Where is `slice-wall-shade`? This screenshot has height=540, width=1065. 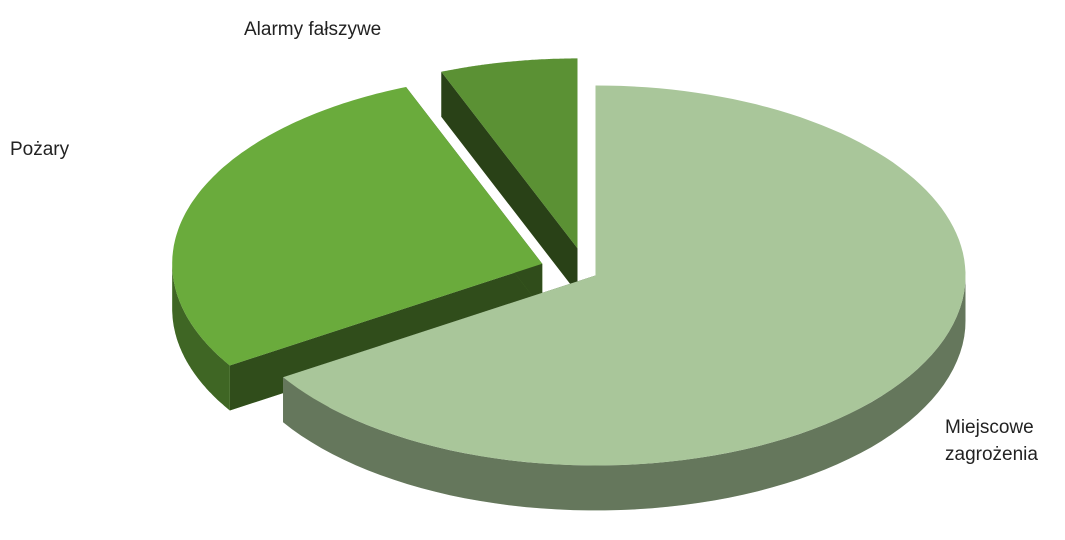
slice-wall-shade is located at coordinates (509, 182).